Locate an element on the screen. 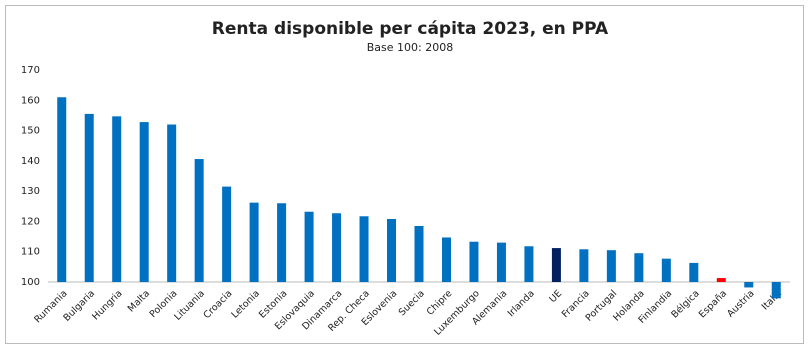  x-tick-label: Bélgica is located at coordinates (685, 304).